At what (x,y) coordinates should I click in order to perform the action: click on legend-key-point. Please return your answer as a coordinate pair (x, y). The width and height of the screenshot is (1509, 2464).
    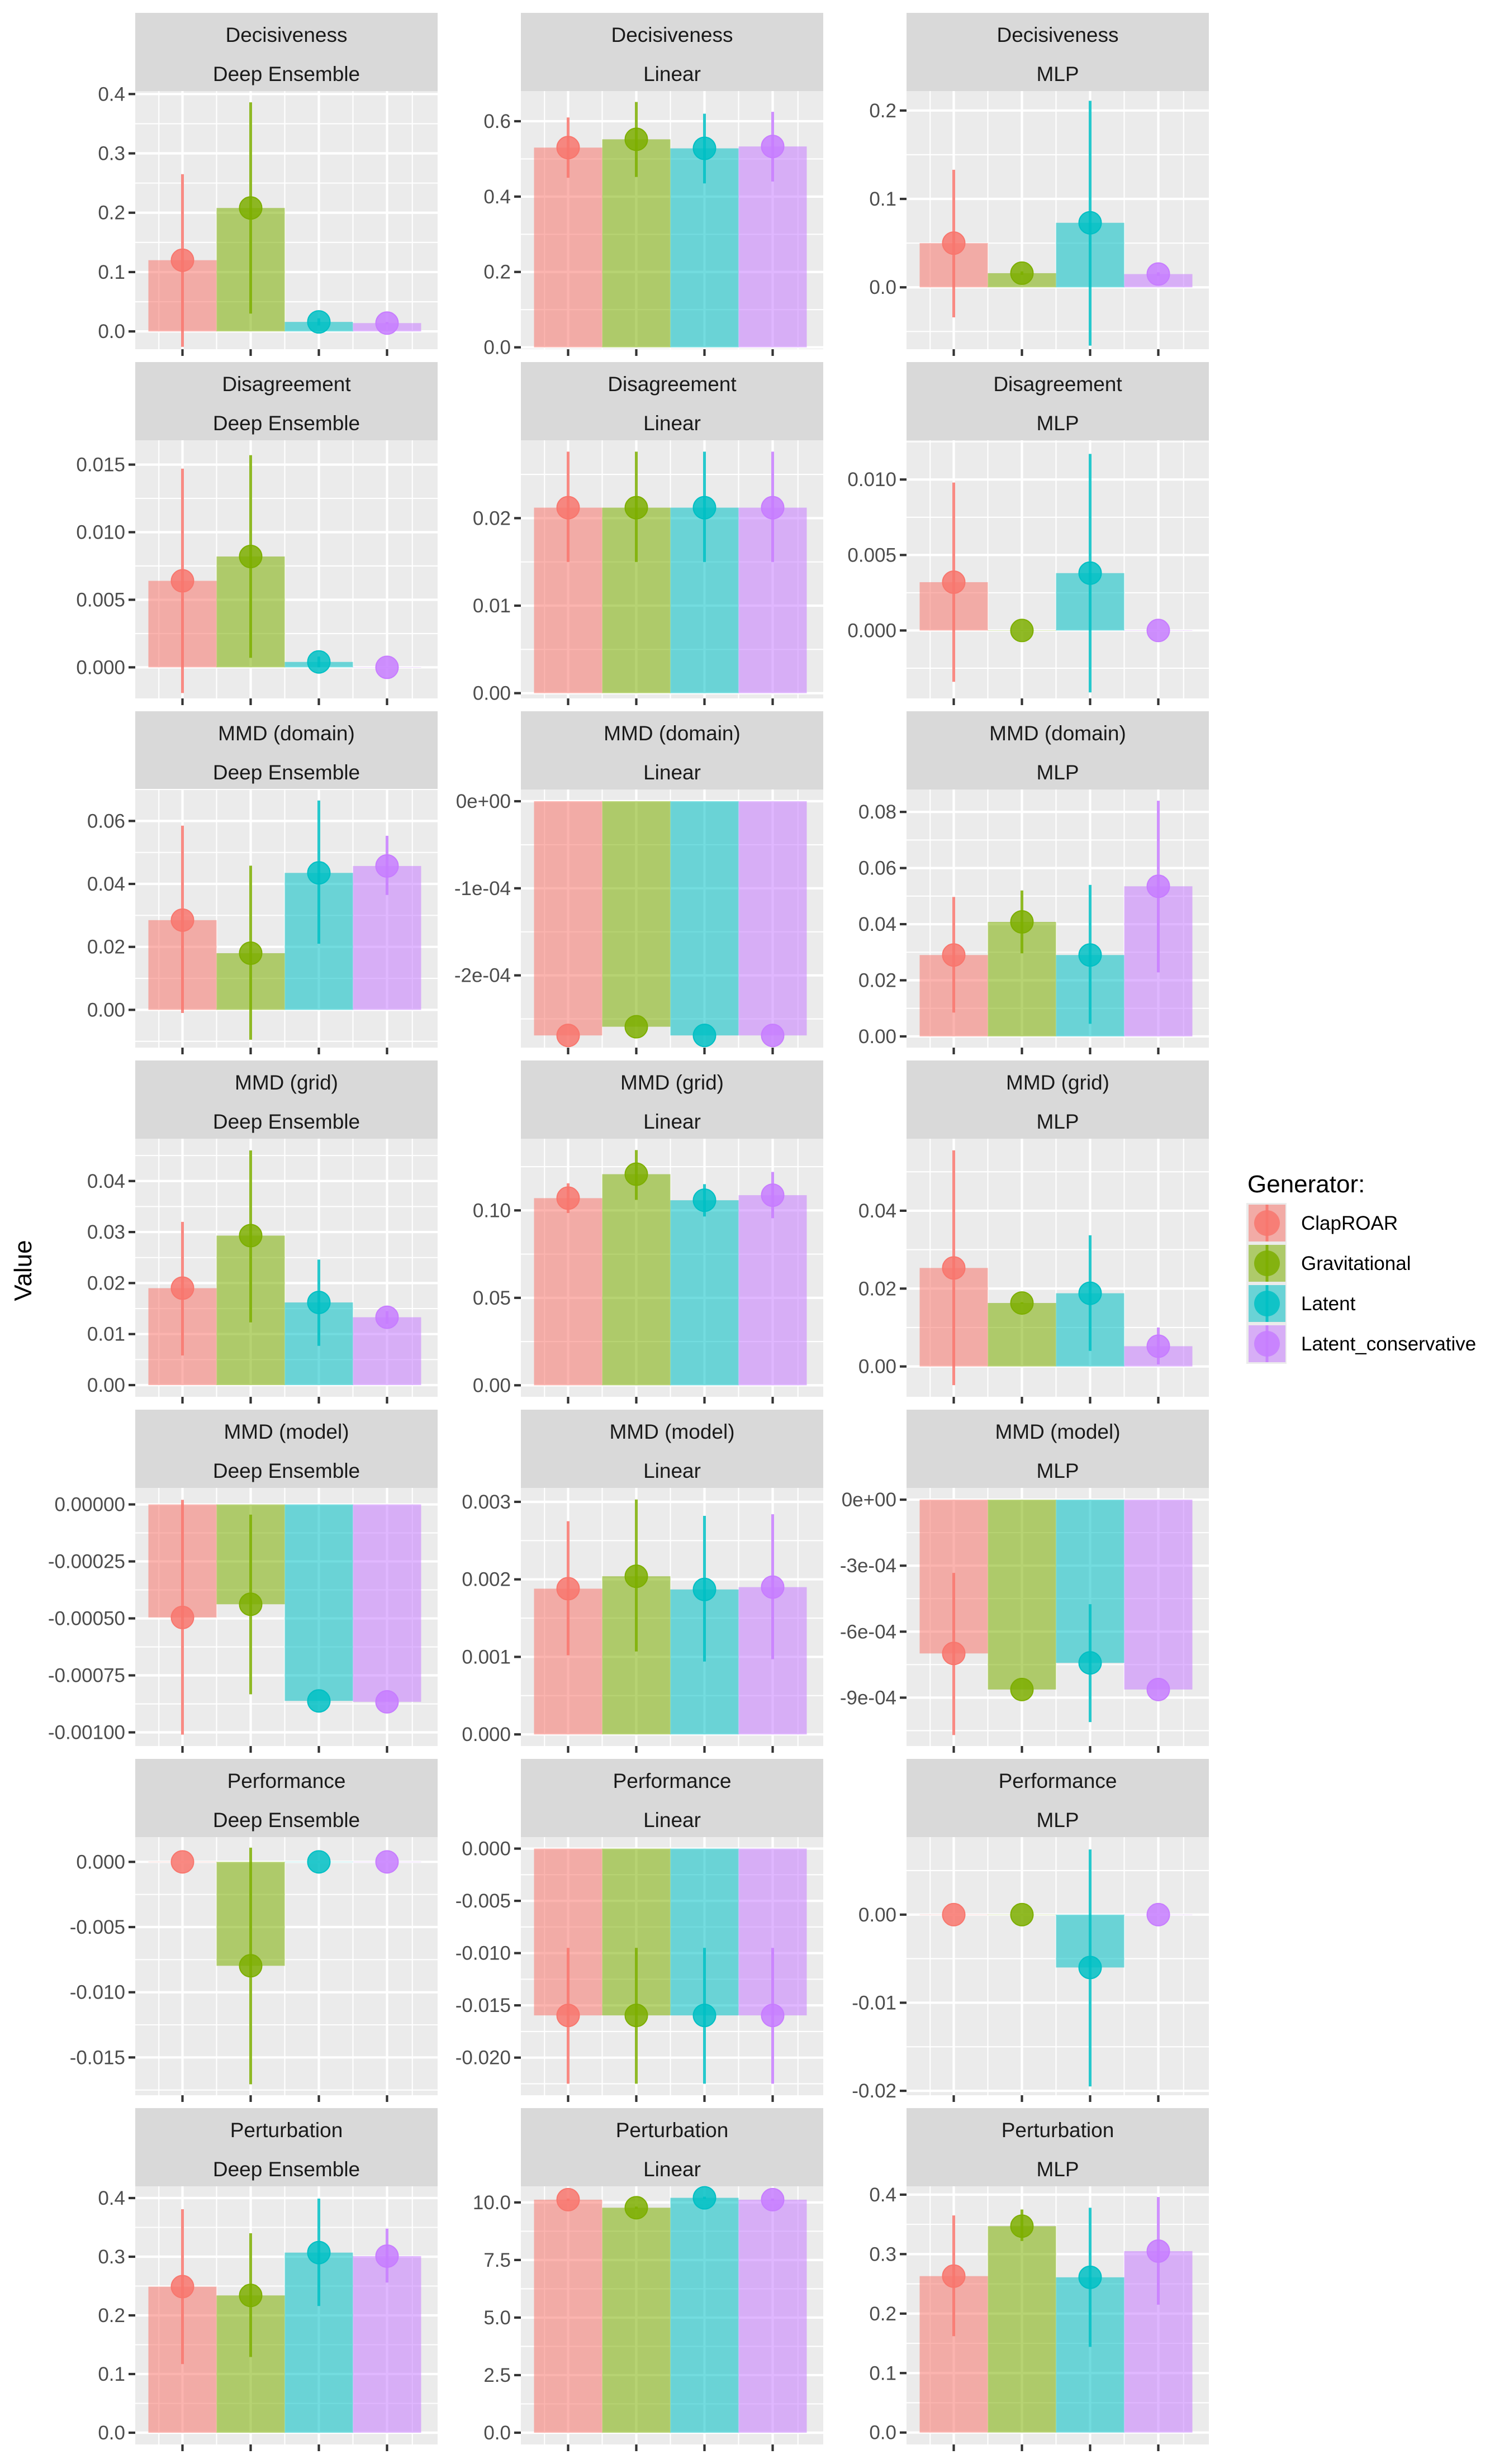
    Looking at the image, I should click on (1267, 1263).